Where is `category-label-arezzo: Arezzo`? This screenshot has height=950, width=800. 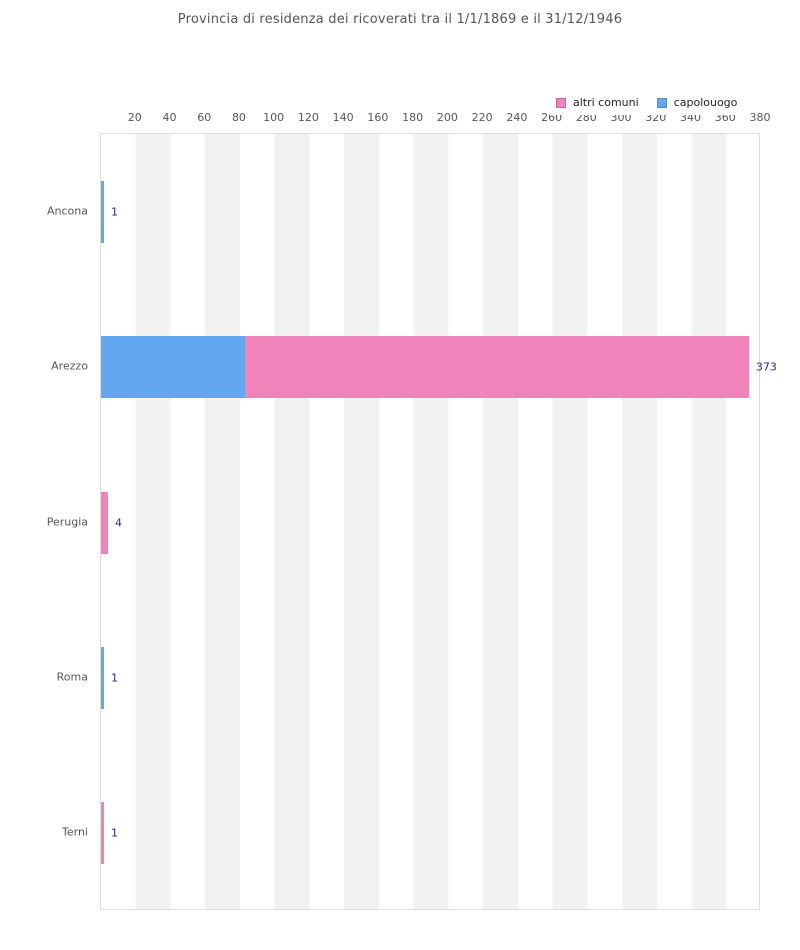
category-label-arezzo: Arezzo is located at coordinates (69, 366).